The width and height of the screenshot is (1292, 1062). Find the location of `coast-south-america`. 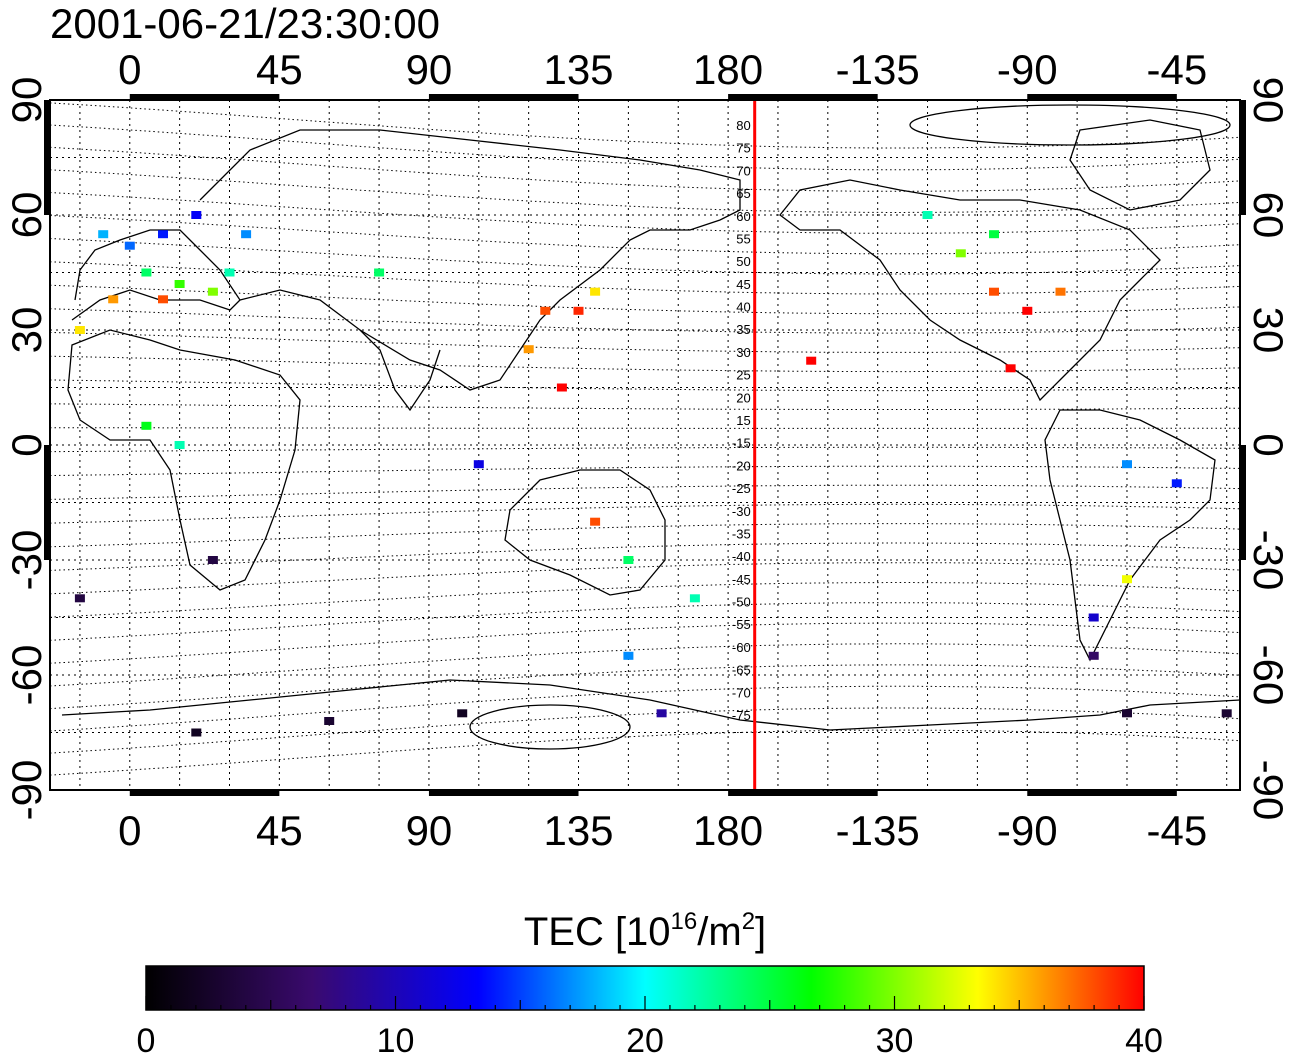

coast-south-america is located at coordinates (1130, 535).